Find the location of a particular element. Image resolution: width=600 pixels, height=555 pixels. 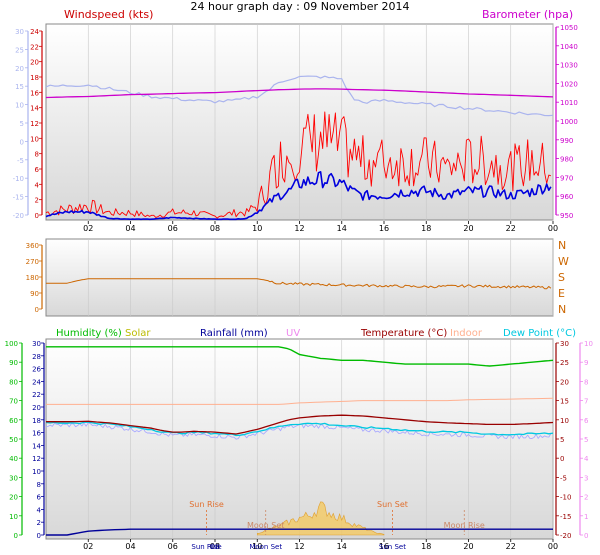

temperature-axis-tick-label: 25 is located at coordinates (564, 363).